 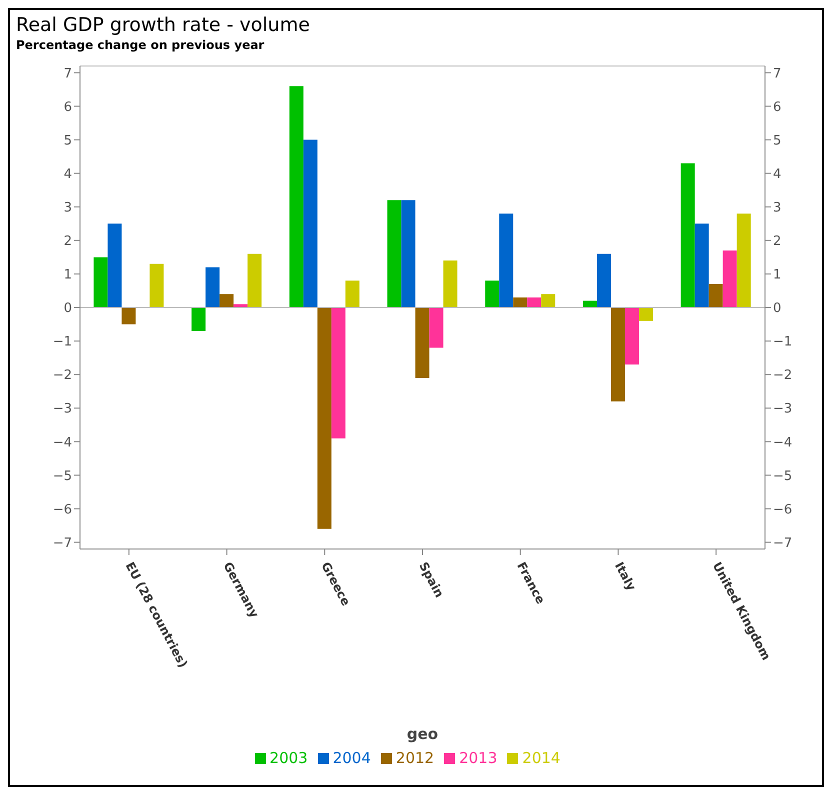 What do you see at coordinates (782, 409) in the screenshot?
I see `y2-tick-label: −3` at bounding box center [782, 409].